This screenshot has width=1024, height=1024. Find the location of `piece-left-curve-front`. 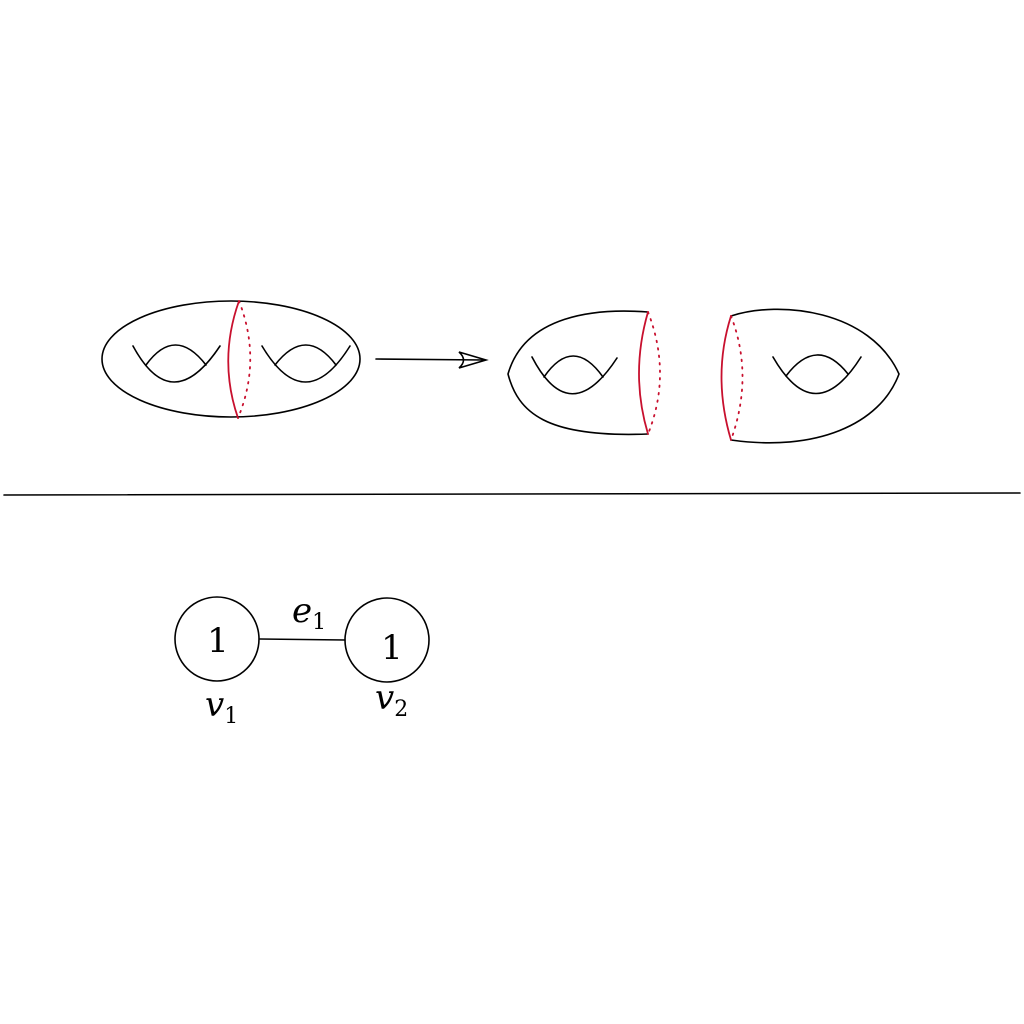

piece-left-curve-front is located at coordinates (643, 373).